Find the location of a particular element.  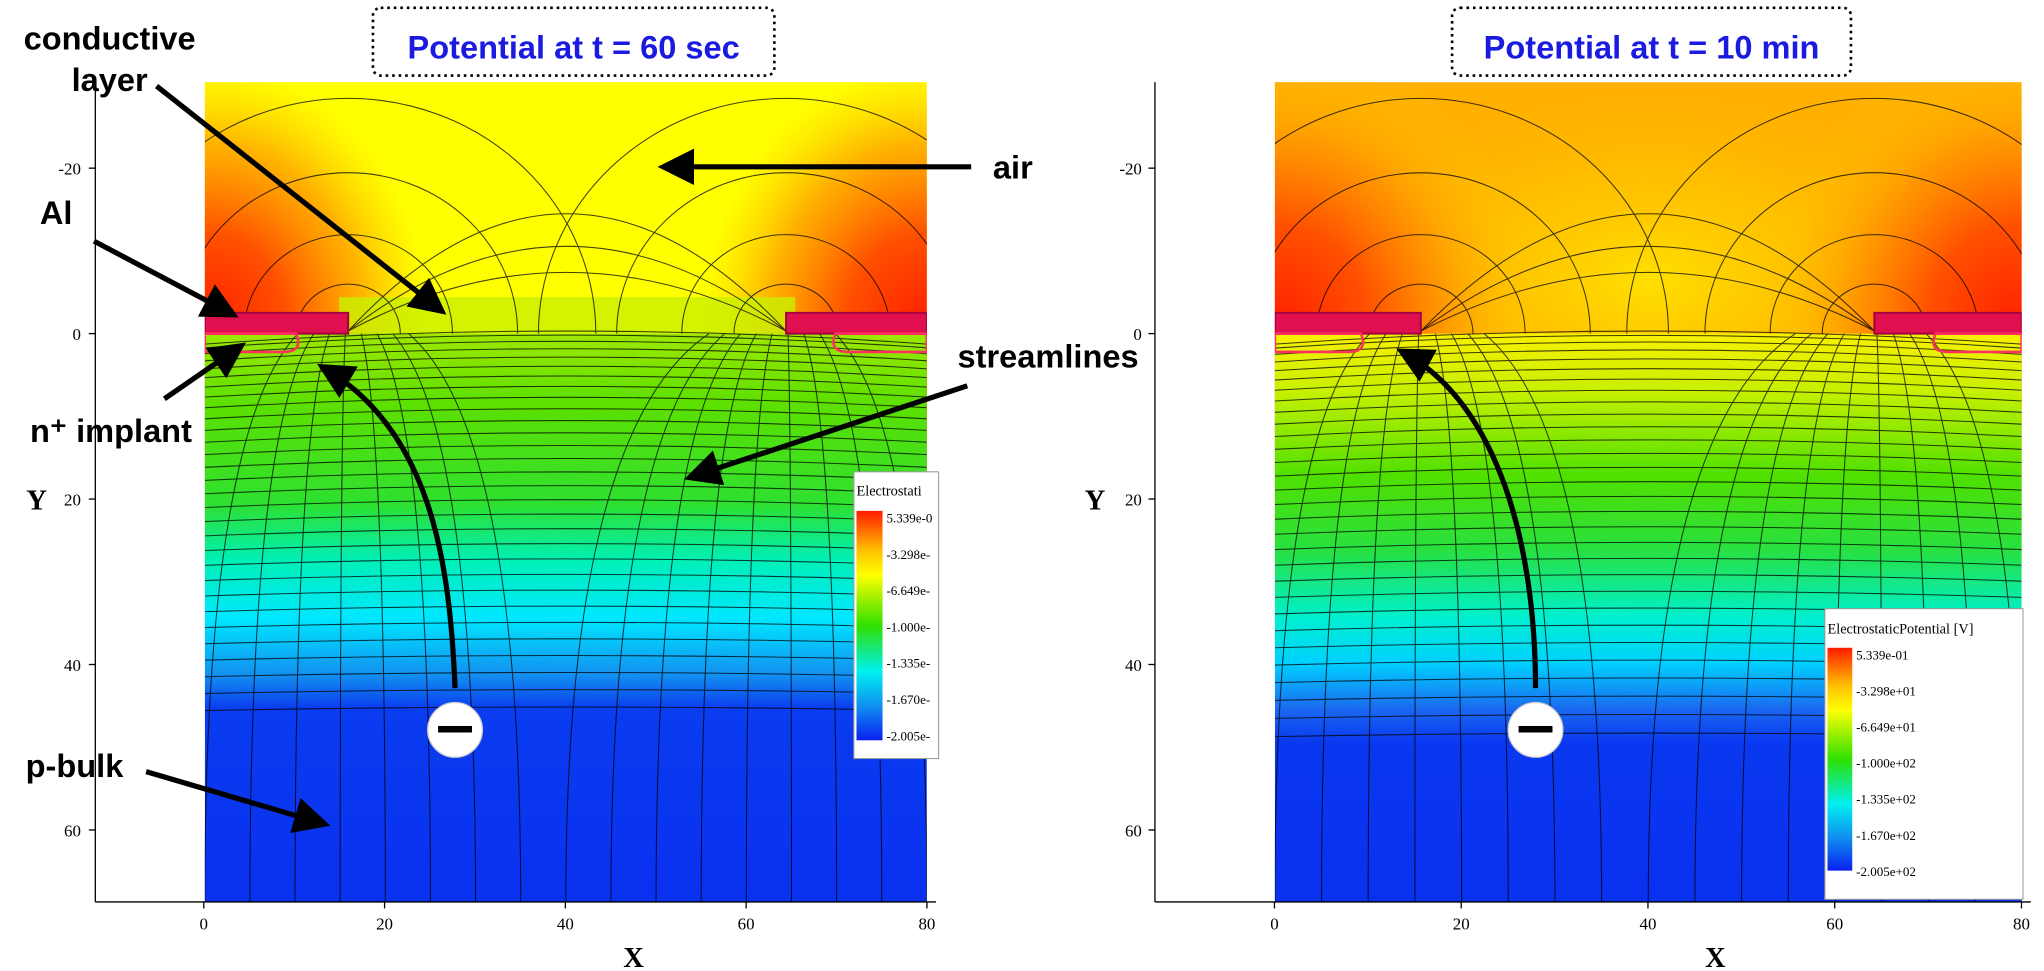

colorbar-label: -1.335e- is located at coordinates (908, 663).